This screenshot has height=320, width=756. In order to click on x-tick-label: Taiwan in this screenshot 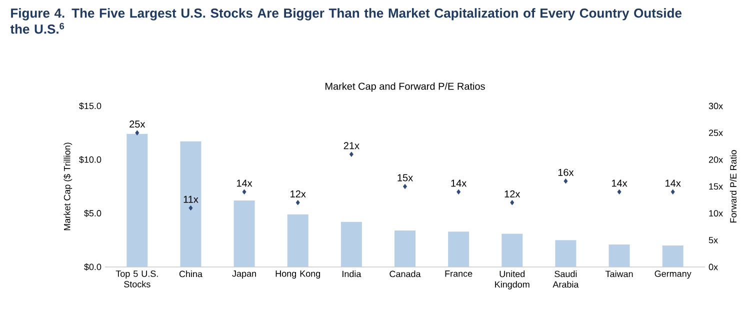, I will do `click(619, 274)`.